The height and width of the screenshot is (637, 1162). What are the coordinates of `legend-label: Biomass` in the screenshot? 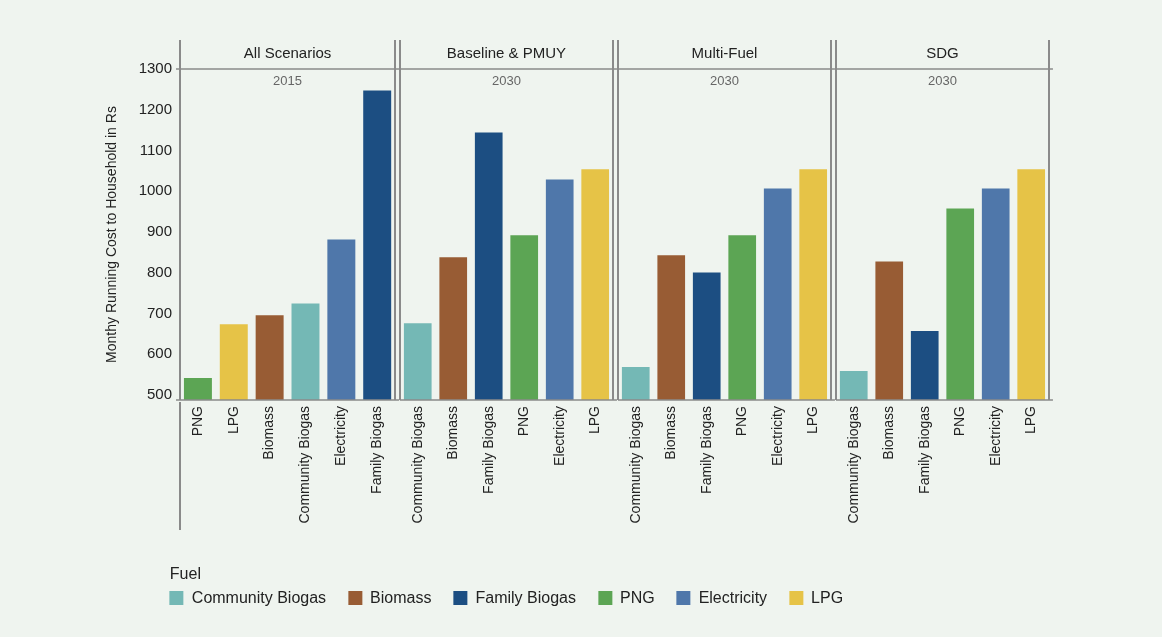 It's located at (401, 598).